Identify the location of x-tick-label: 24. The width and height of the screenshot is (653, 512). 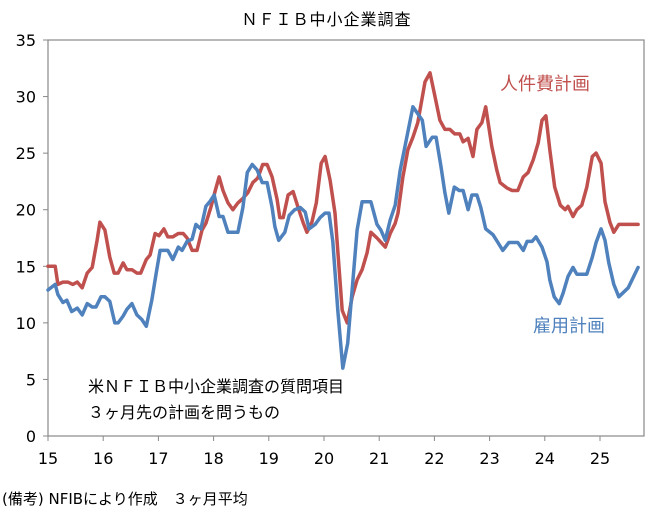
(545, 458).